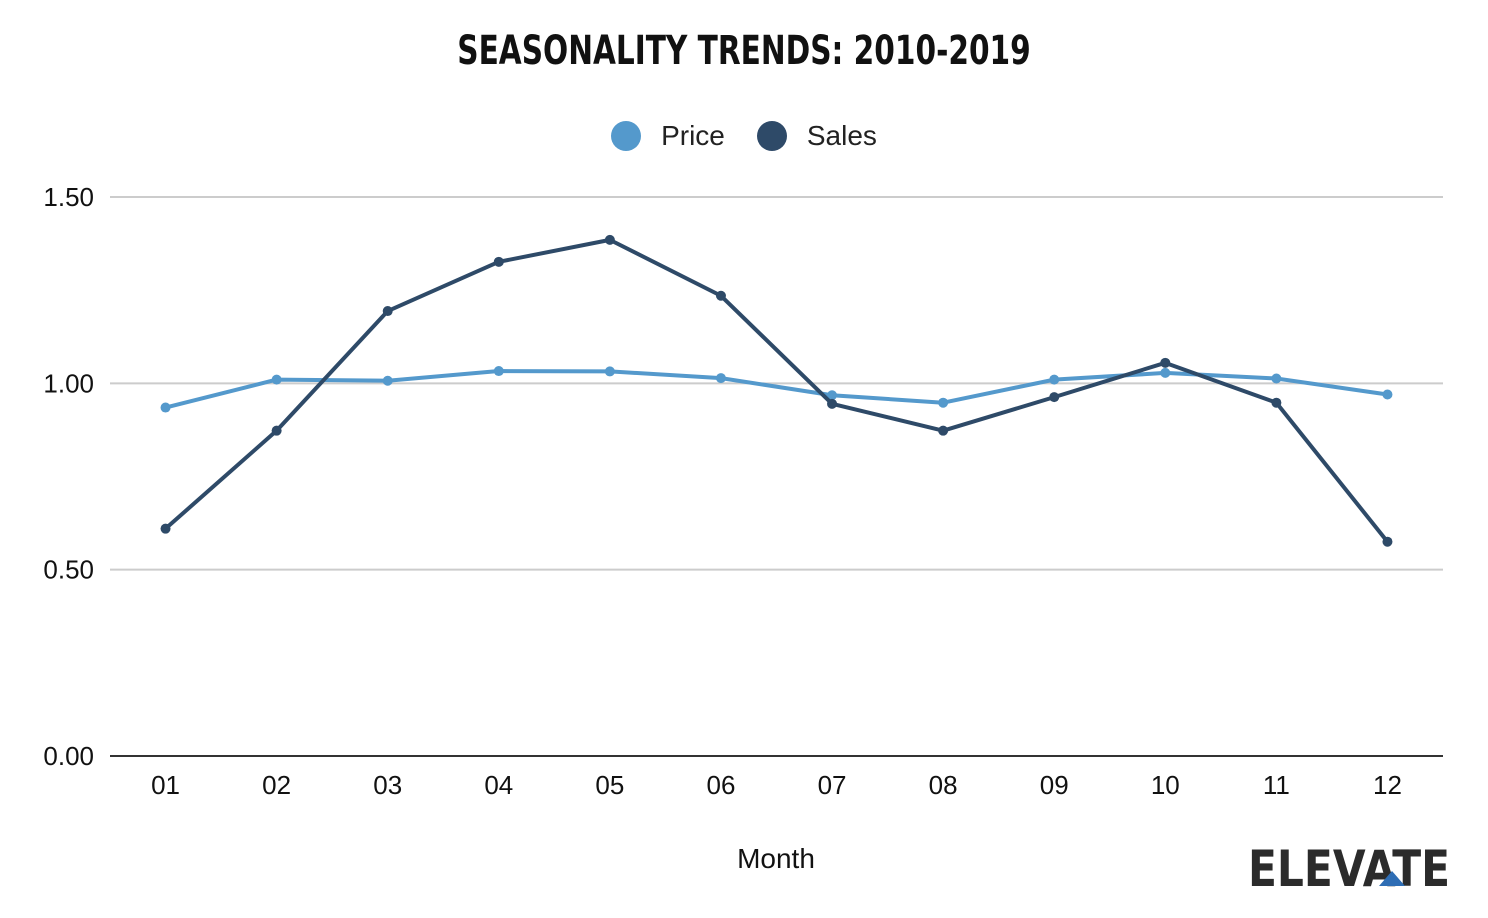  What do you see at coordinates (693, 135) in the screenshot?
I see `legend-label-price: Price` at bounding box center [693, 135].